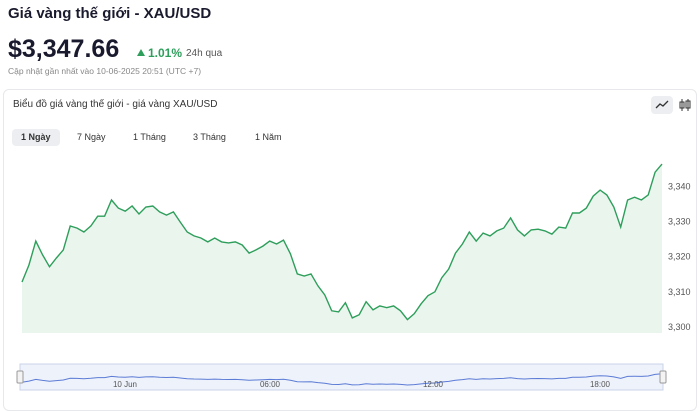 This screenshot has width=700, height=411. Describe the element at coordinates (91, 137) in the screenshot. I see `range-tab: 7 Ngày` at that location.